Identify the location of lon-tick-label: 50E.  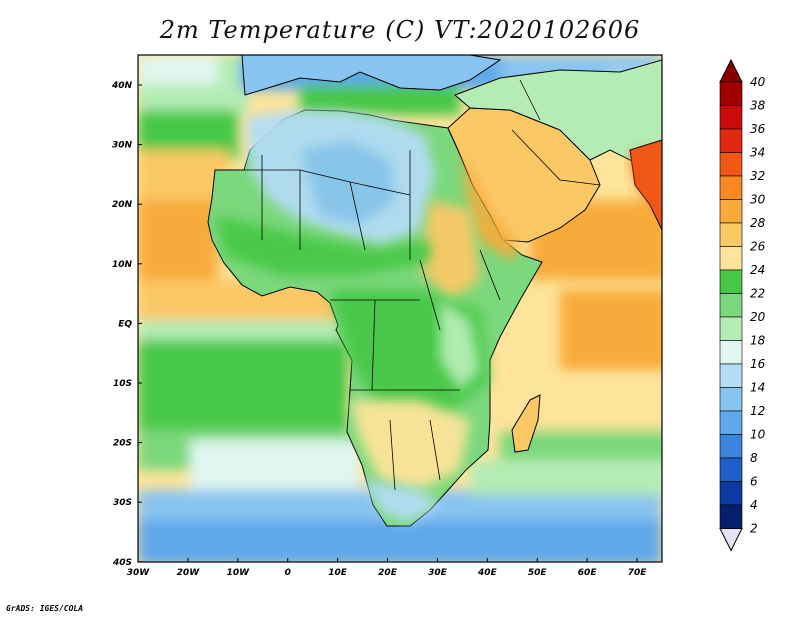
(538, 573).